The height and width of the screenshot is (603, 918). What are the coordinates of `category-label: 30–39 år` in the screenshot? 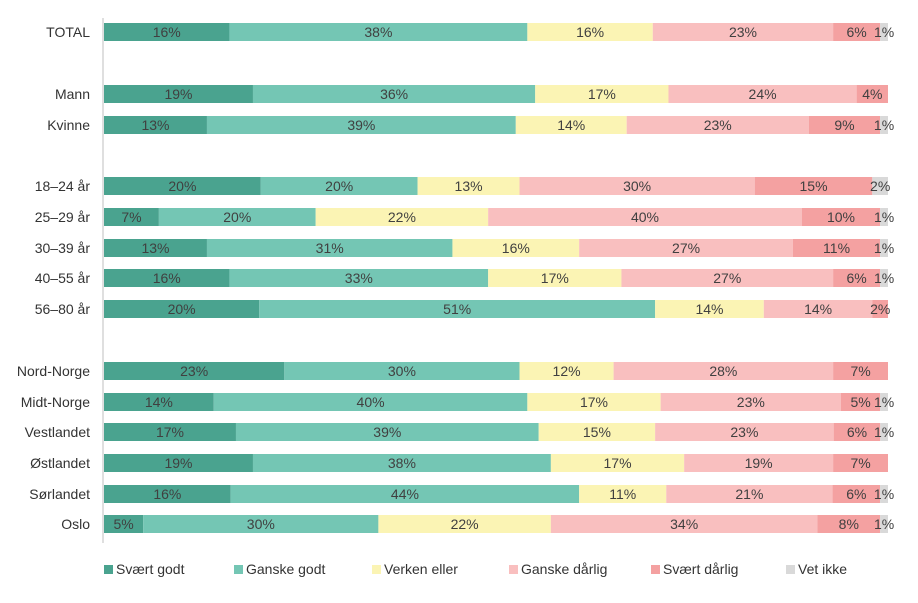 It's located at (63, 248).